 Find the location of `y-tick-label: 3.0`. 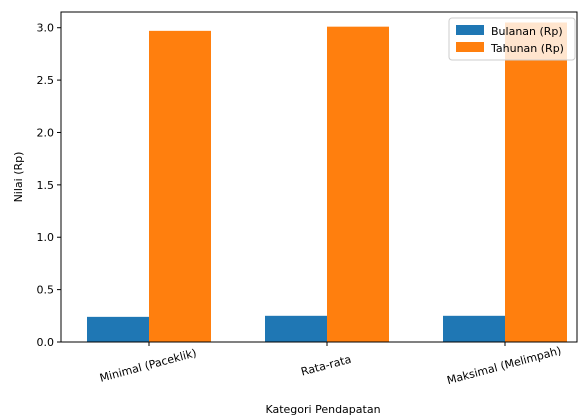

y-tick-label: 3.0 is located at coordinates (46, 28).